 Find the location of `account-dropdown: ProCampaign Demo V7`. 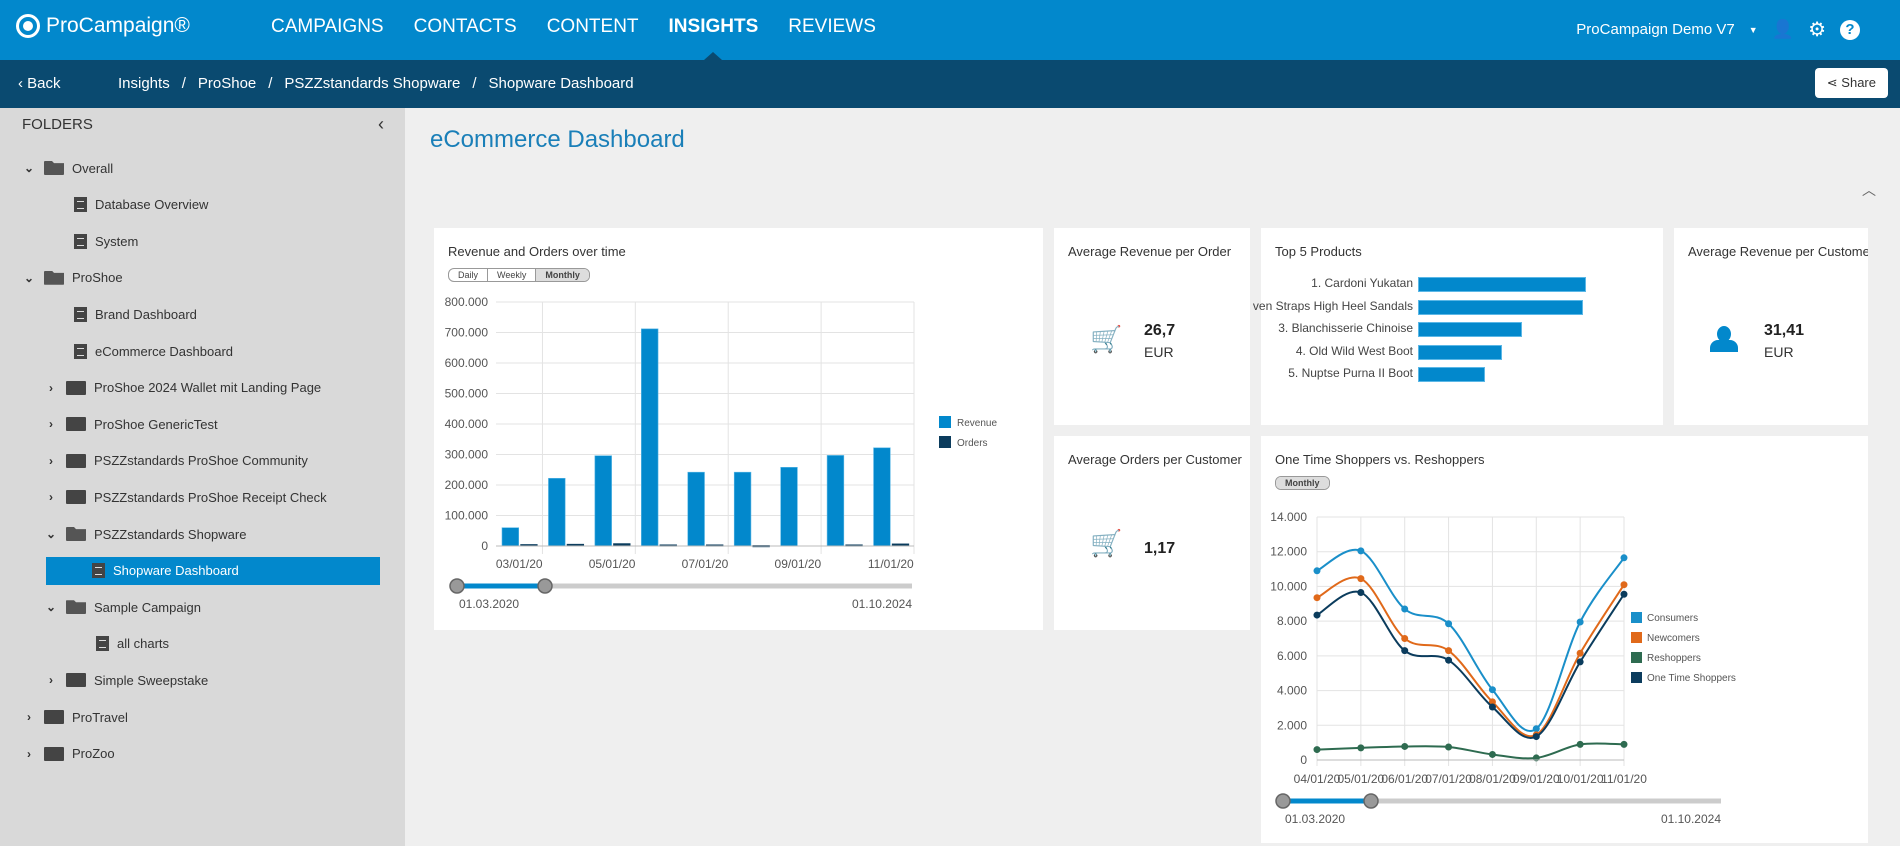

account-dropdown: ProCampaign Demo V7 is located at coordinates (1655, 29).